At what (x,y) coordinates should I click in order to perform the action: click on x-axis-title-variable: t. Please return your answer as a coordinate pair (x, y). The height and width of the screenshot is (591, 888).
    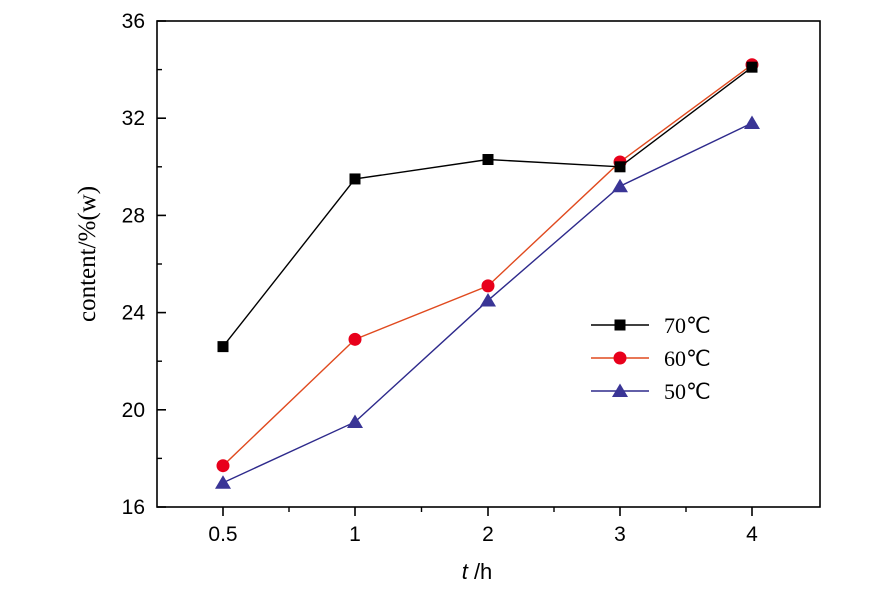
    Looking at the image, I should click on (465, 571).